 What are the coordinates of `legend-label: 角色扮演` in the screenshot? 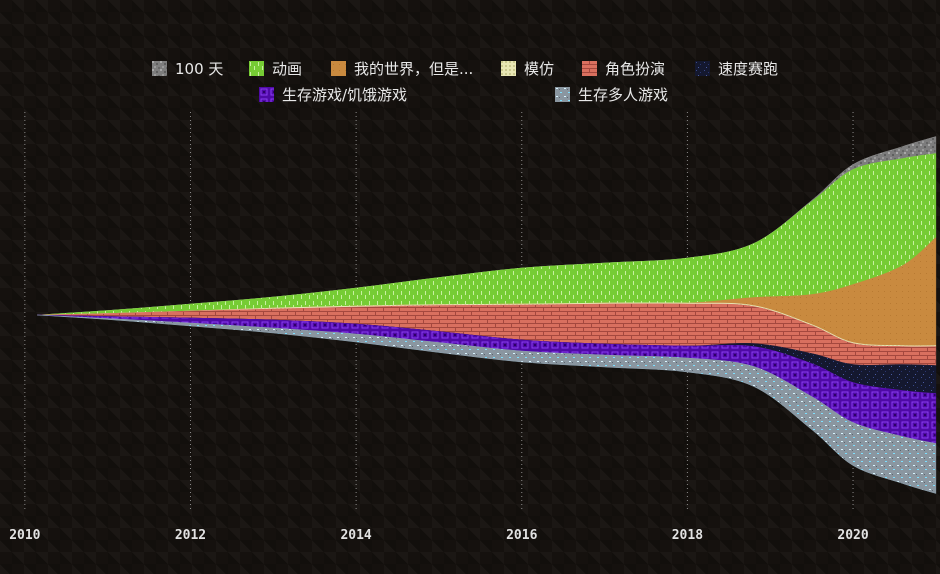 It's located at (635, 69).